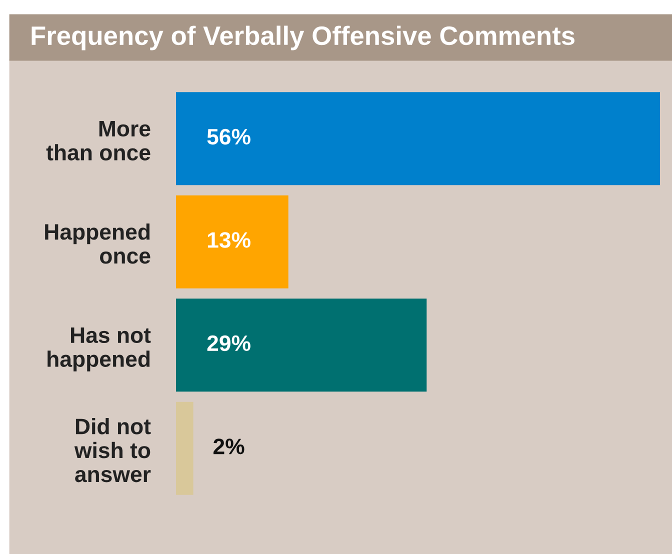 Image resolution: width=672 pixels, height=554 pixels. Describe the element at coordinates (98, 140) in the screenshot. I see `y-tick-label: More than once` at that location.